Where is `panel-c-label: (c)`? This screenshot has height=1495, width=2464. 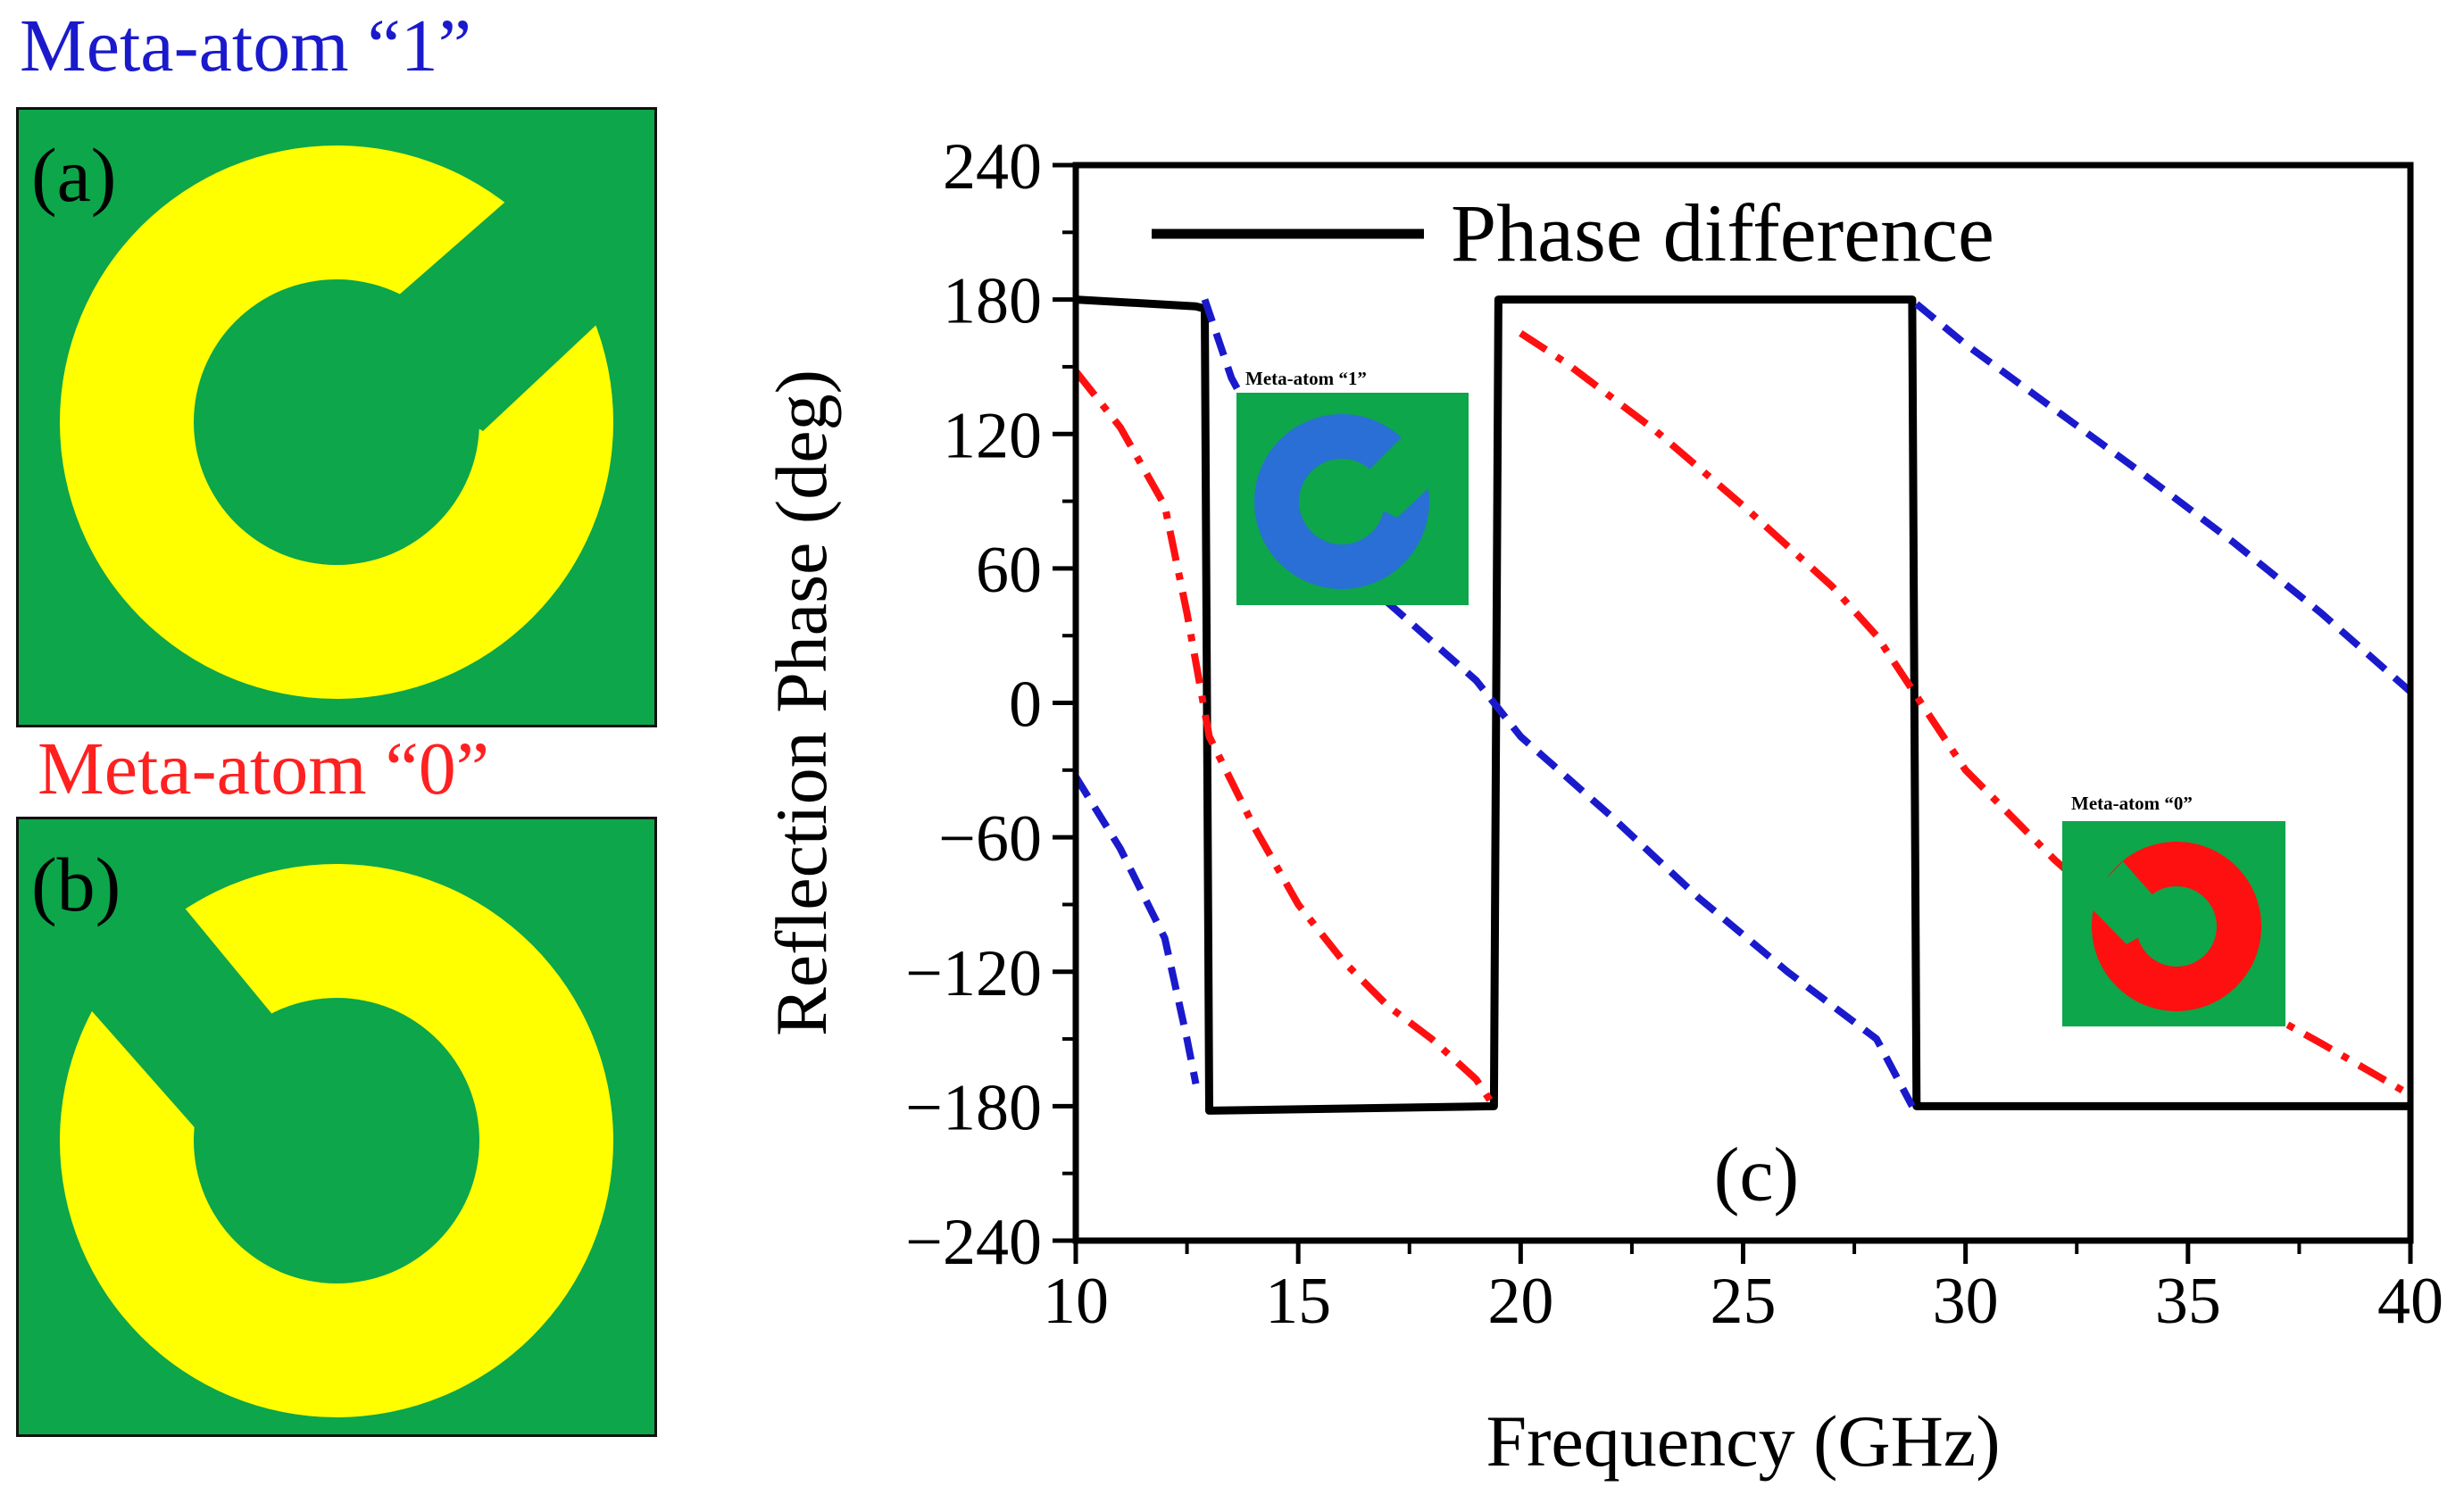
panel-c-label: (c) is located at coordinates (1756, 1174).